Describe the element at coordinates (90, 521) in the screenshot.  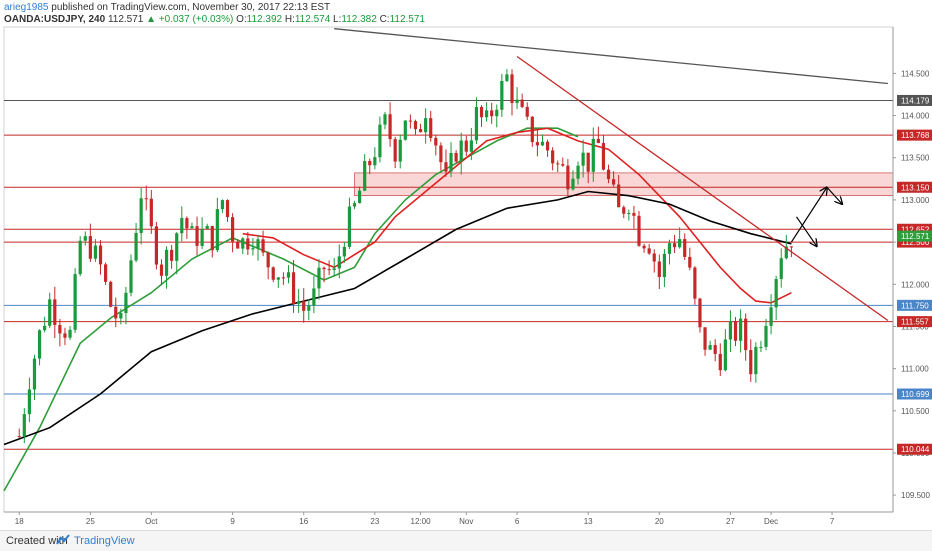
I see `time-tick-label: 25` at that location.